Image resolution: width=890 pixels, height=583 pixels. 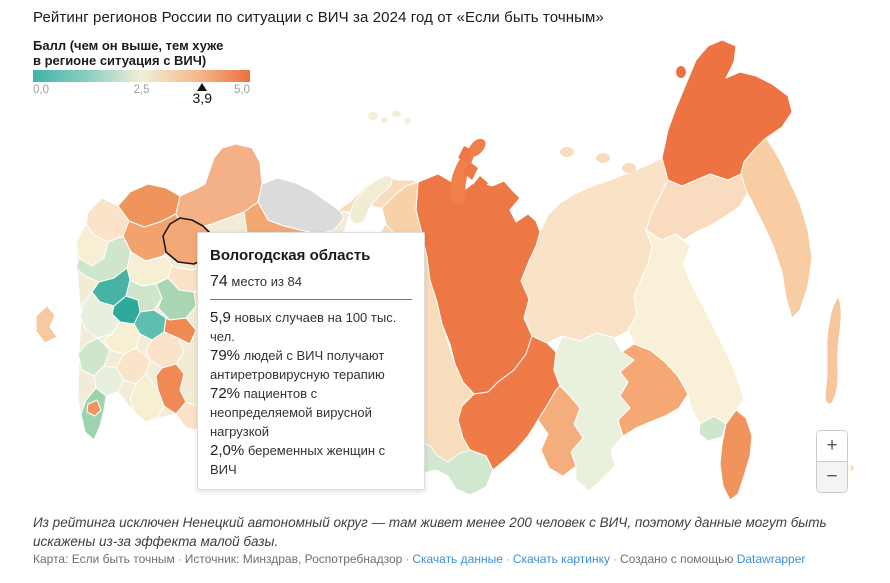 I want to click on map-zoom-controls: + −, so click(x=832, y=461).